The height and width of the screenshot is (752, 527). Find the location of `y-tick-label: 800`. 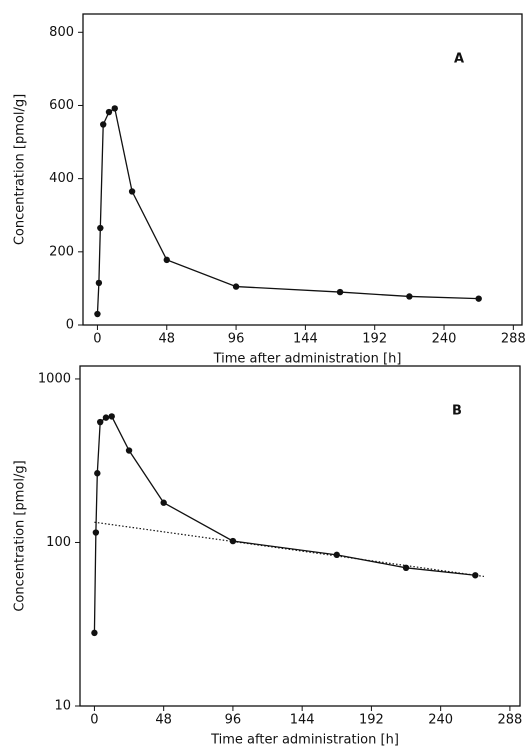

y-tick-label: 800 is located at coordinates (61, 32).